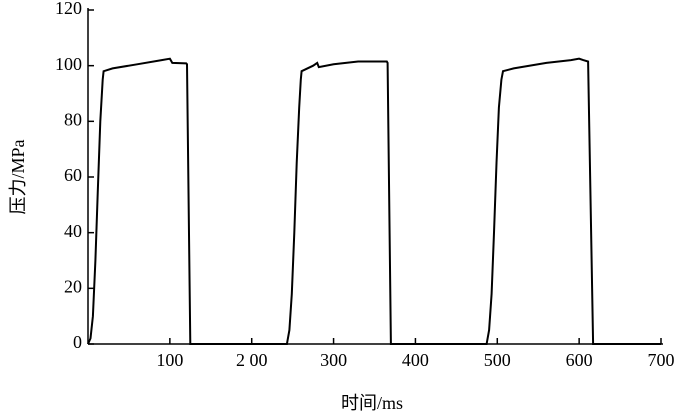 The width and height of the screenshot is (700, 419). What do you see at coordinates (73, 286) in the screenshot?
I see `y-tick-label: 20` at bounding box center [73, 286].